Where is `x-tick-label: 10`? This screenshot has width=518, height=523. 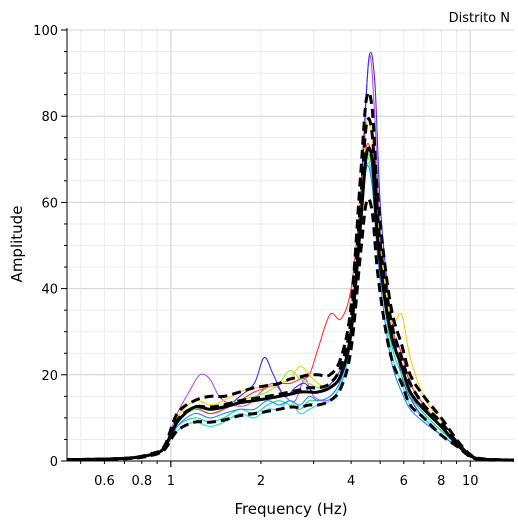
x-tick-label: 10 is located at coordinates (470, 481).